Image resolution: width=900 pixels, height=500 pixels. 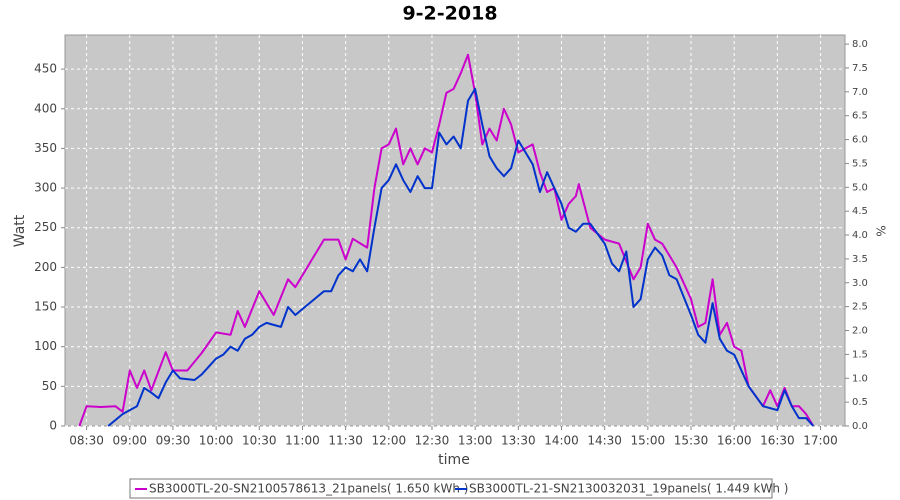 I want to click on x-tick-label: 14:30, so click(x=604, y=441).